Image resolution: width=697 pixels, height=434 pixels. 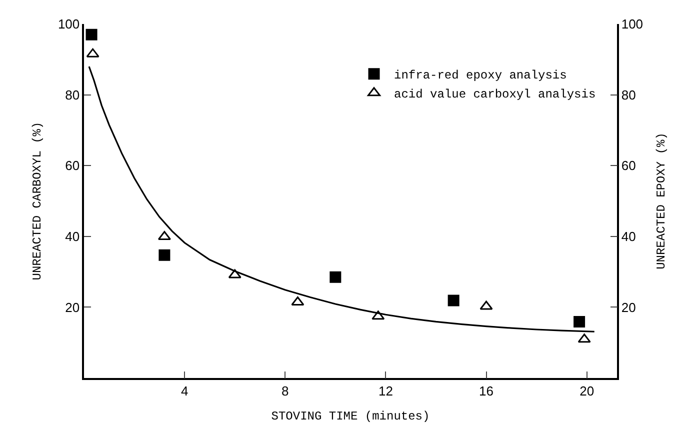 What do you see at coordinates (285, 390) in the screenshot?
I see `x-tick-label: 8` at bounding box center [285, 390].